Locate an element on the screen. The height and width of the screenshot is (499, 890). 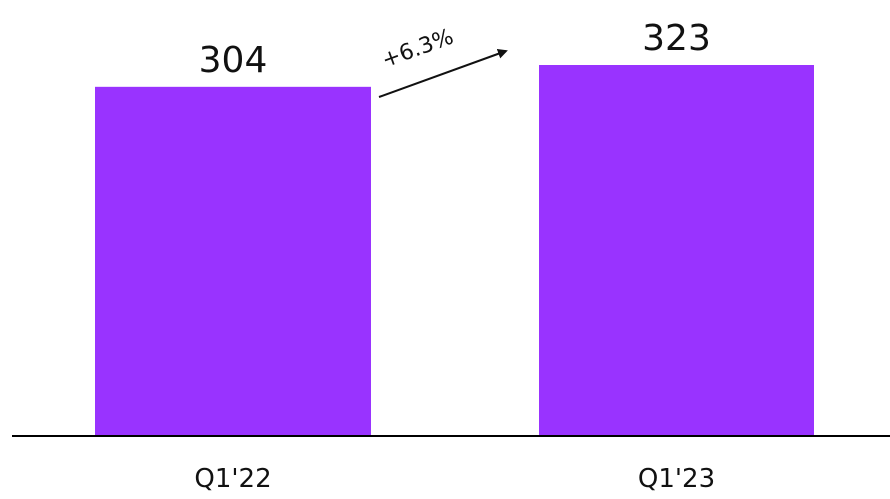
growth-annotation: +6.3% is located at coordinates (443, 61).